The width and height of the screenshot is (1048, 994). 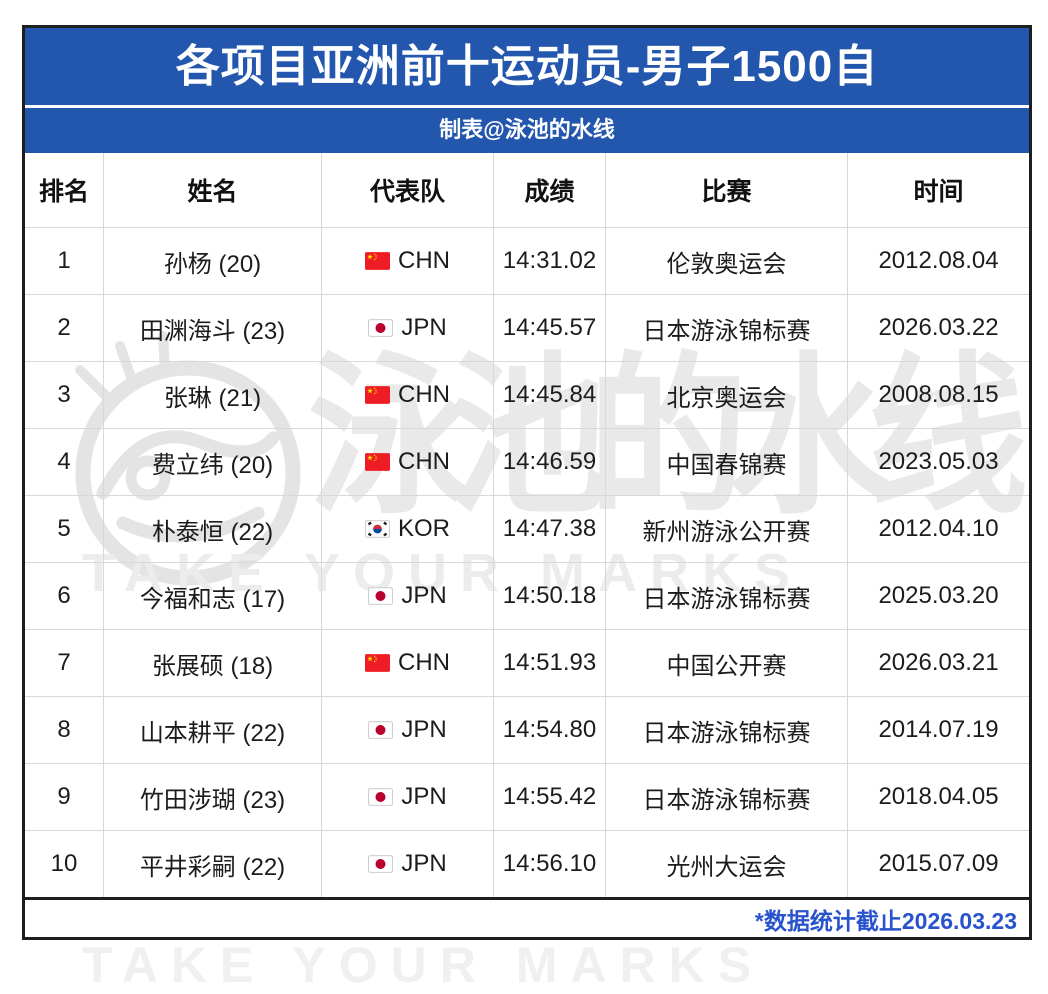 I want to click on meet-cell: 伦敦奥运会, so click(x=727, y=261).